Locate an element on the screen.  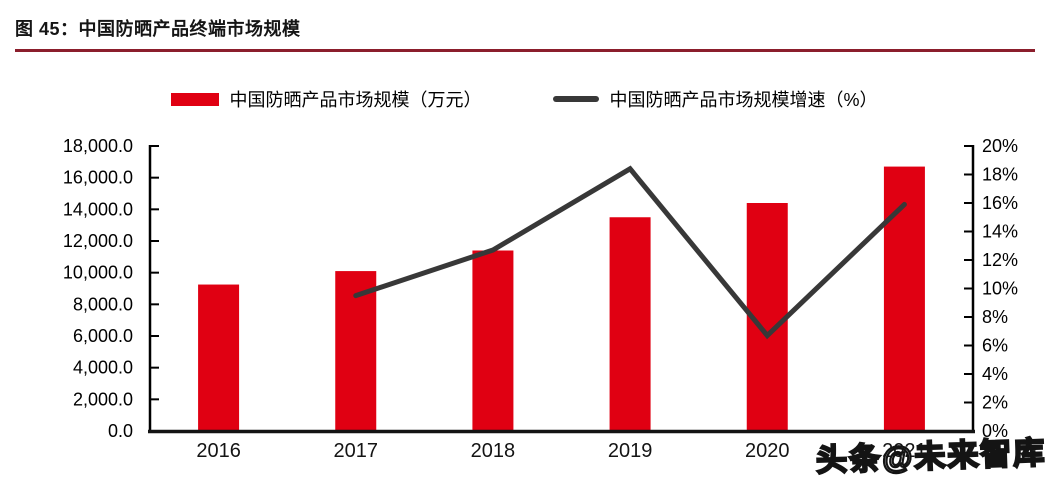
left-axis-label: 0.0 is located at coordinates (120, 431).